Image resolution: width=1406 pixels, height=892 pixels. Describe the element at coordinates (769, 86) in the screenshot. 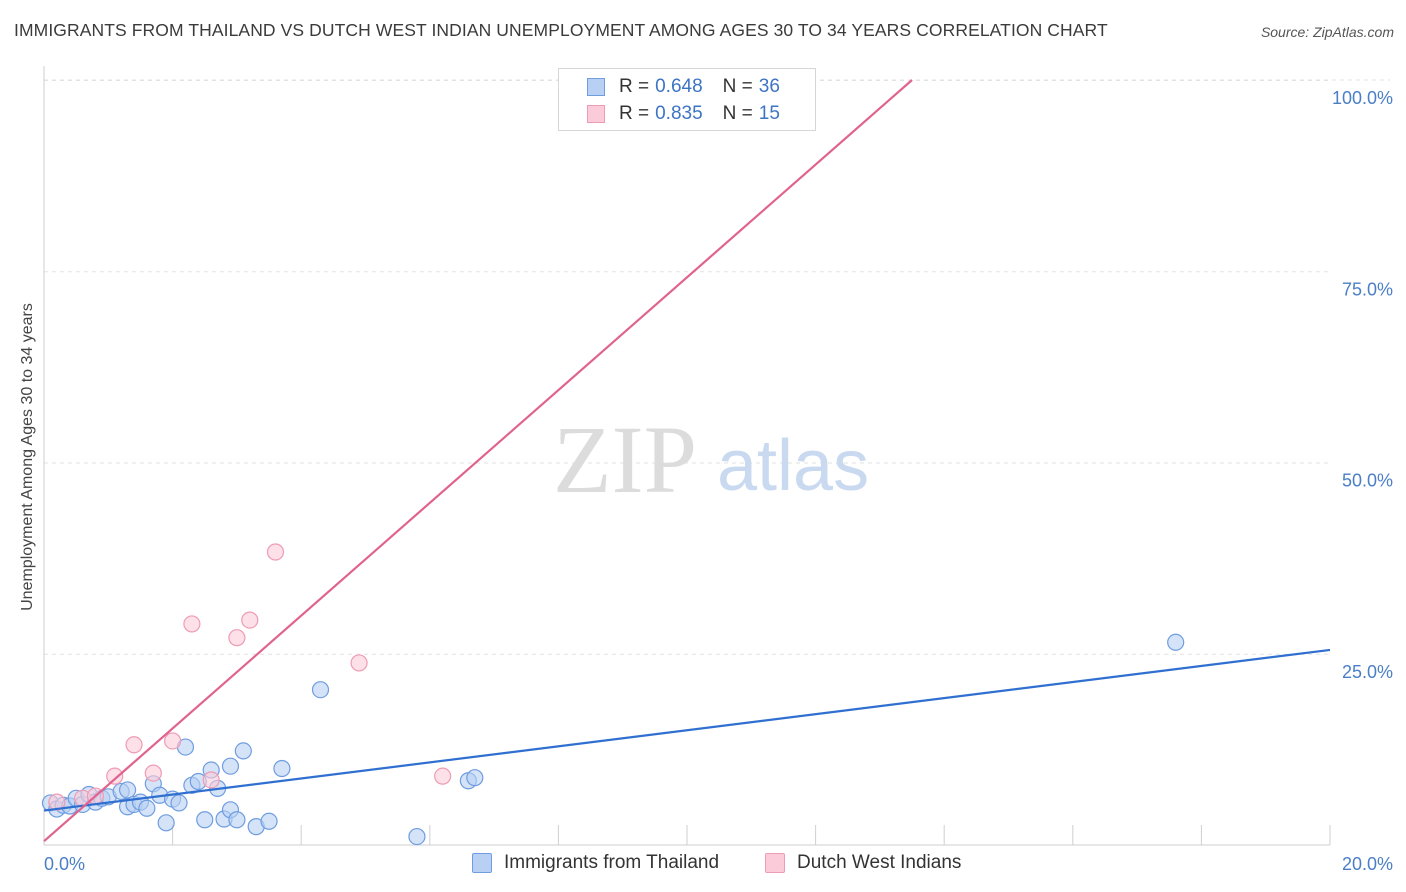

I see `legend-n-value: 36` at that location.